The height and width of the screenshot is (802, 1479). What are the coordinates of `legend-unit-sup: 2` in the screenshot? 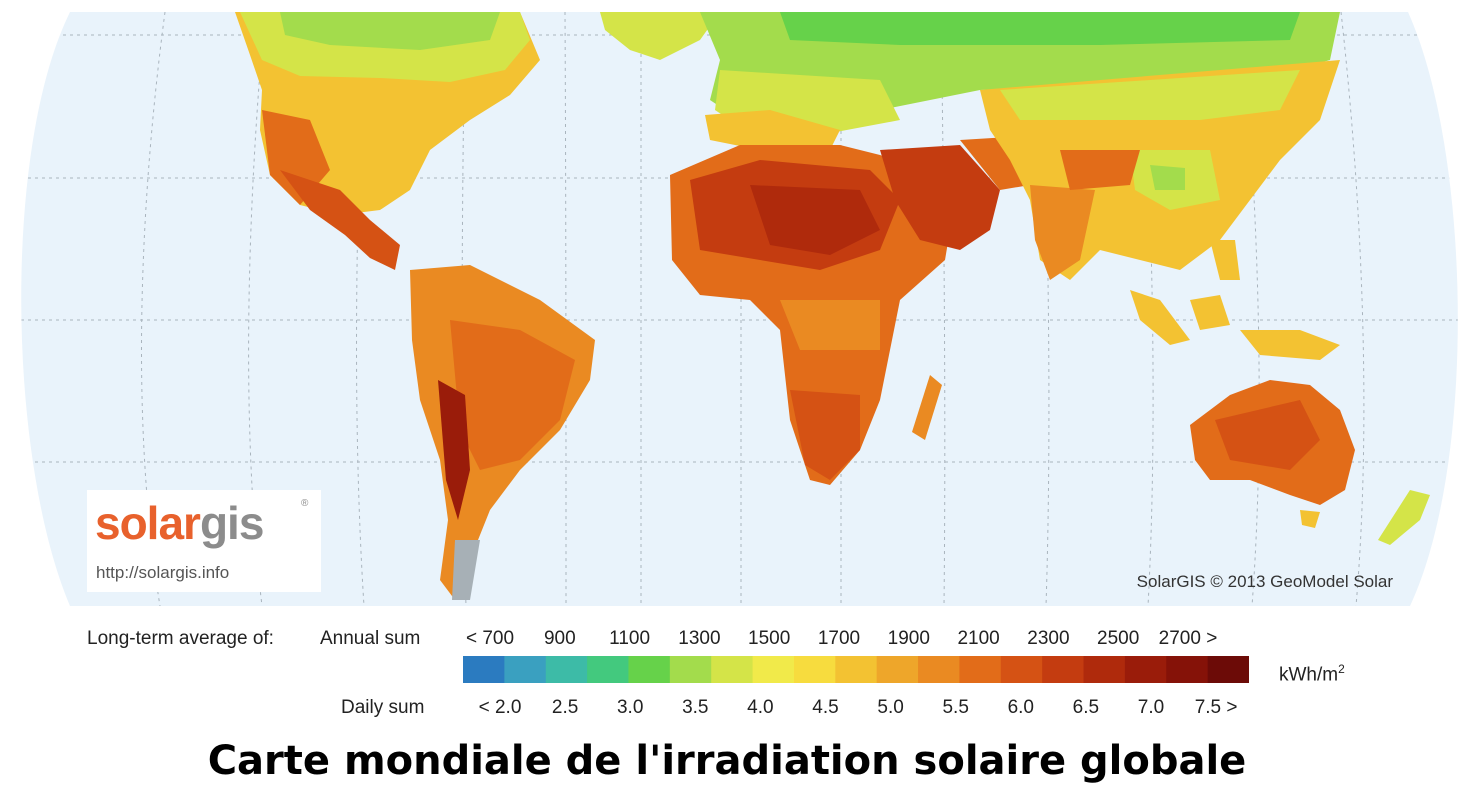 It's located at (1341, 669).